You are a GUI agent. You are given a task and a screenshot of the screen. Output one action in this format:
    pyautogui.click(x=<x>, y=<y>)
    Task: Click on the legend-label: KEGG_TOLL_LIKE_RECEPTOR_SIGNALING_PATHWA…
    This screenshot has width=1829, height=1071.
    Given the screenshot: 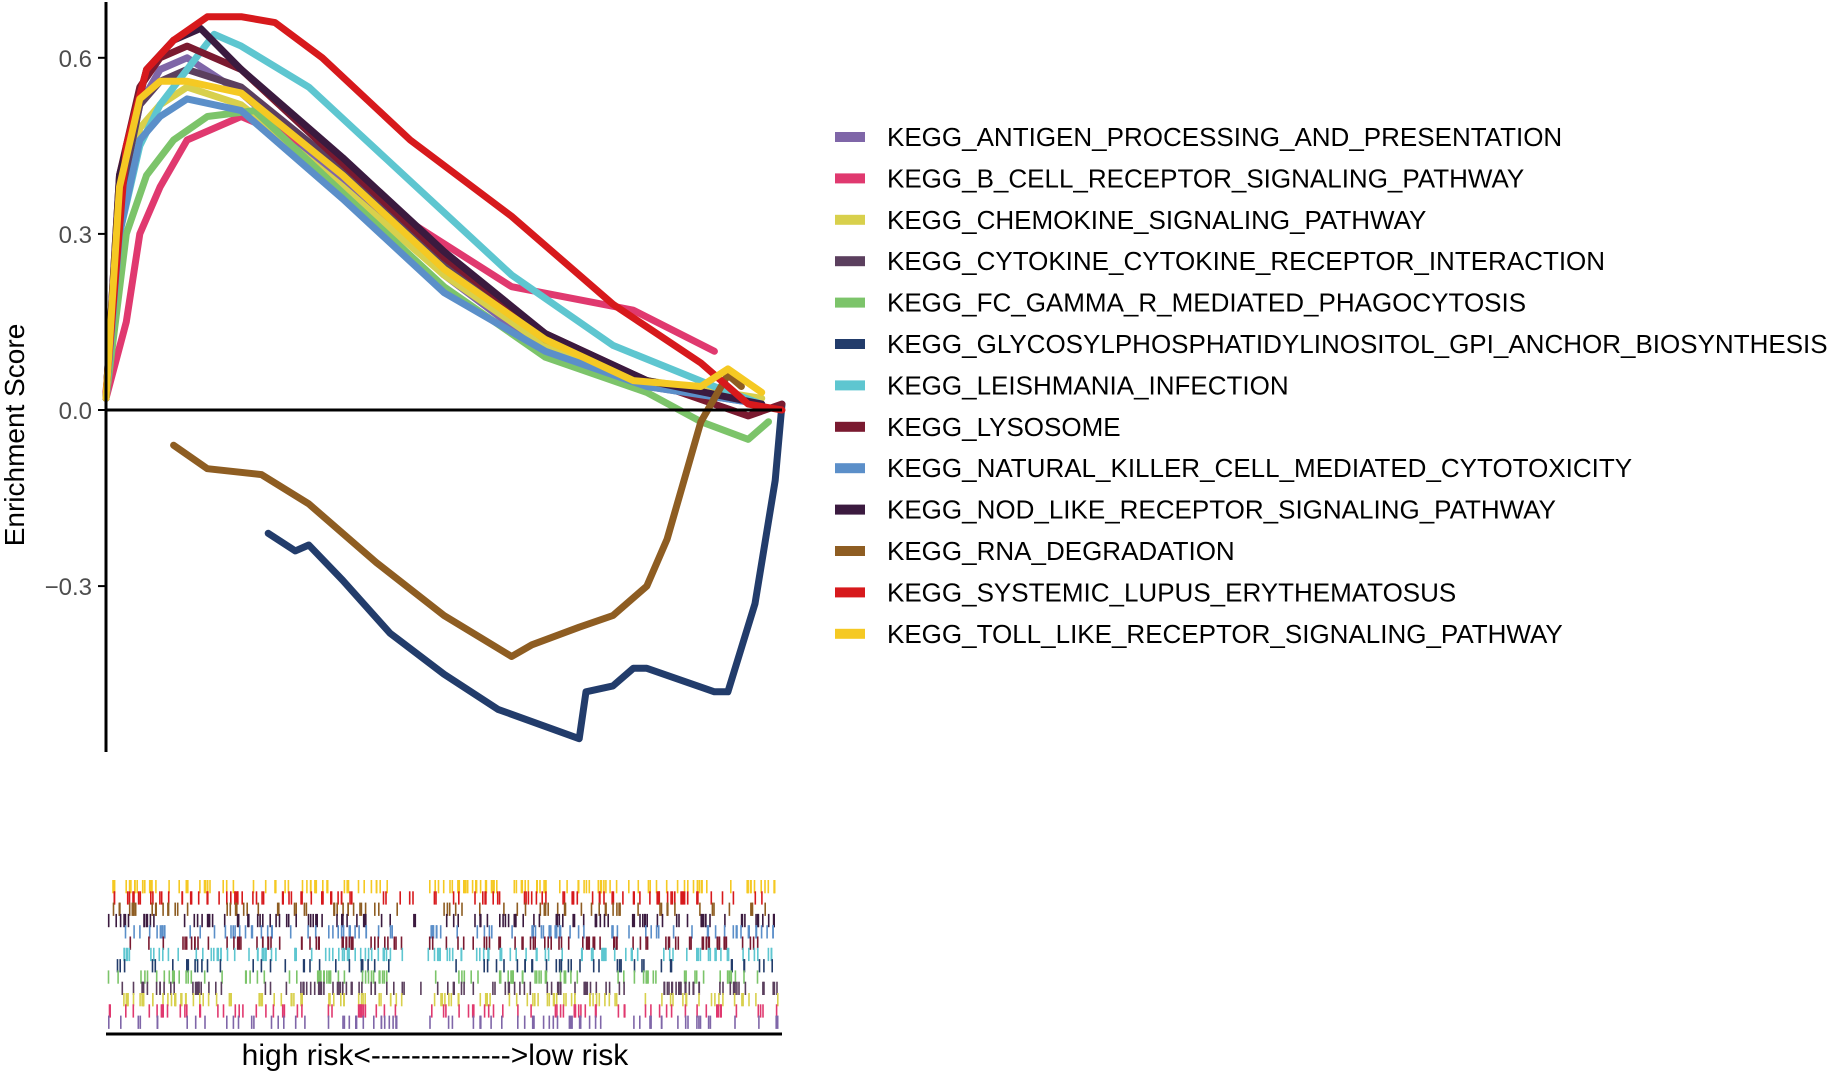 What is the action you would take?
    pyautogui.click(x=1225, y=634)
    